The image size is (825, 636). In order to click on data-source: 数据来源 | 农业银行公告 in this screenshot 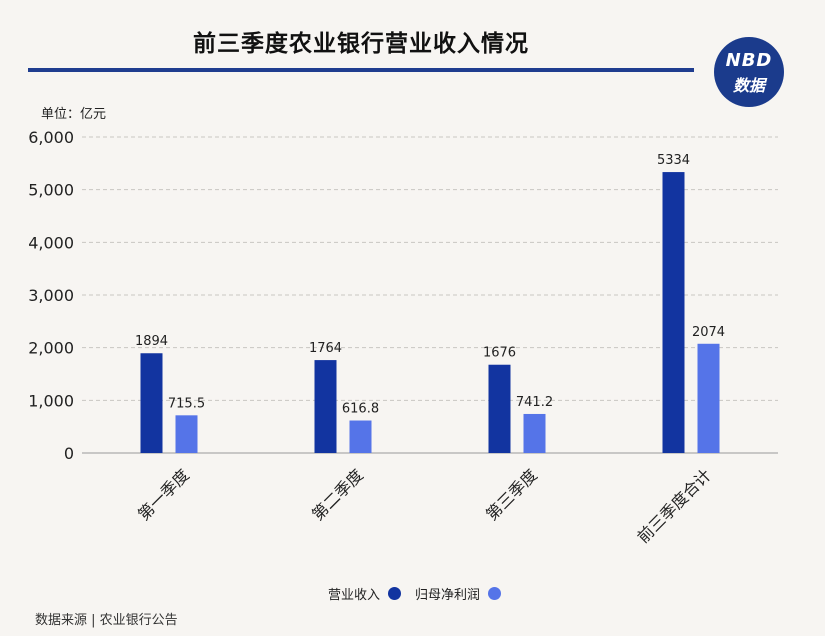, I will do `click(106, 620)`.